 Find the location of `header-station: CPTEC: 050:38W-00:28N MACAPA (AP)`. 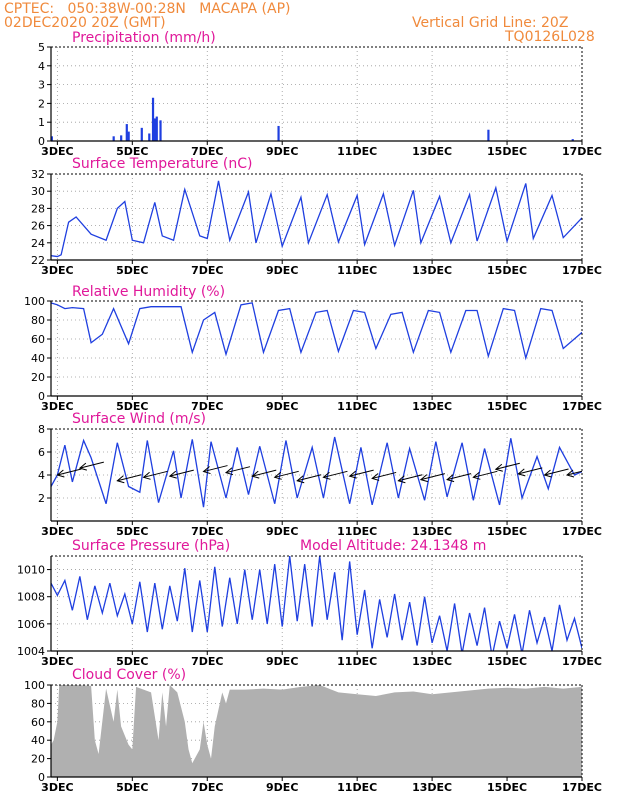

header-station: CPTEC: 050:38W-00:28N MACAPA (AP) is located at coordinates (147, 9).